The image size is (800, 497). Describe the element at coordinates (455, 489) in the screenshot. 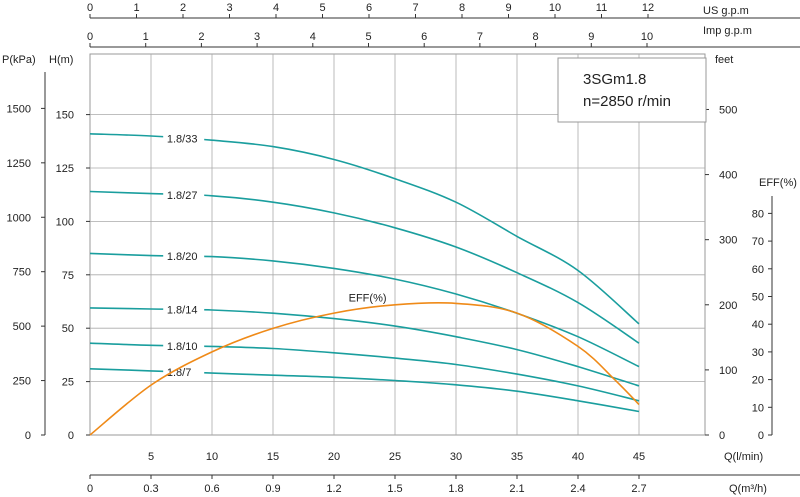

I see `q-m3h-tick-label: 1.8` at that location.